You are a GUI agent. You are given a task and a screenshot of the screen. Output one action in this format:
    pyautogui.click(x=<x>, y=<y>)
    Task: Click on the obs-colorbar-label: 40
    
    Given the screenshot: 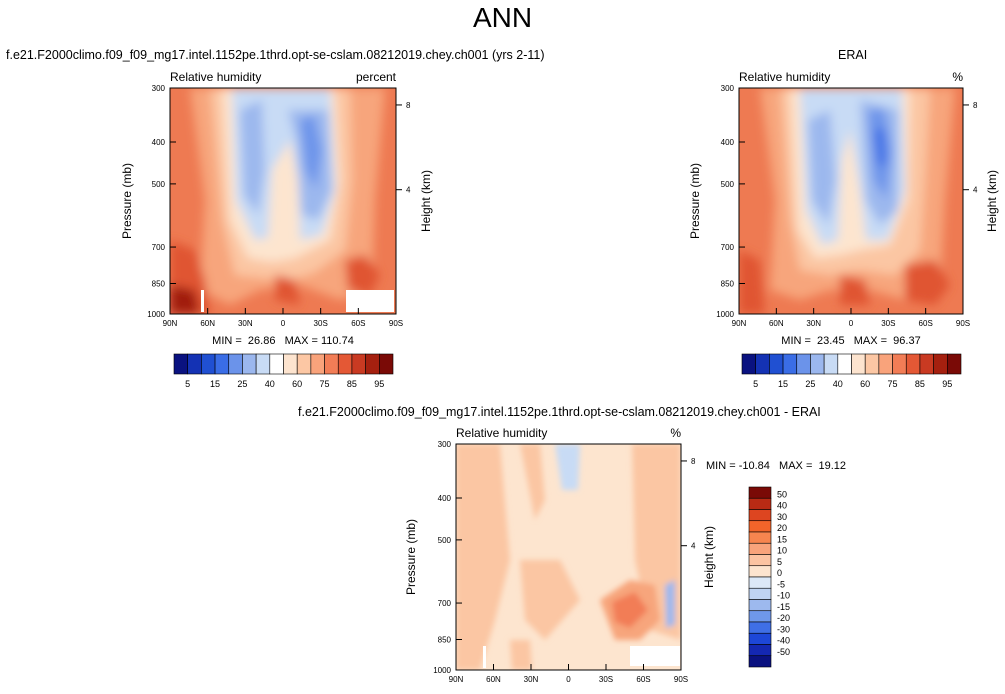 What is the action you would take?
    pyautogui.click(x=838, y=384)
    